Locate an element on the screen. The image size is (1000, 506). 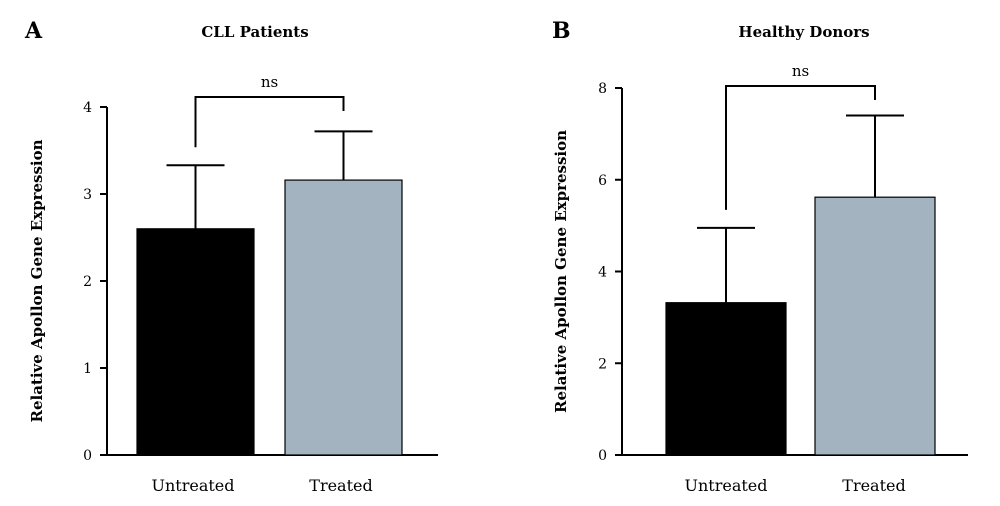
y-tick-label: 6 is located at coordinates (602, 181).